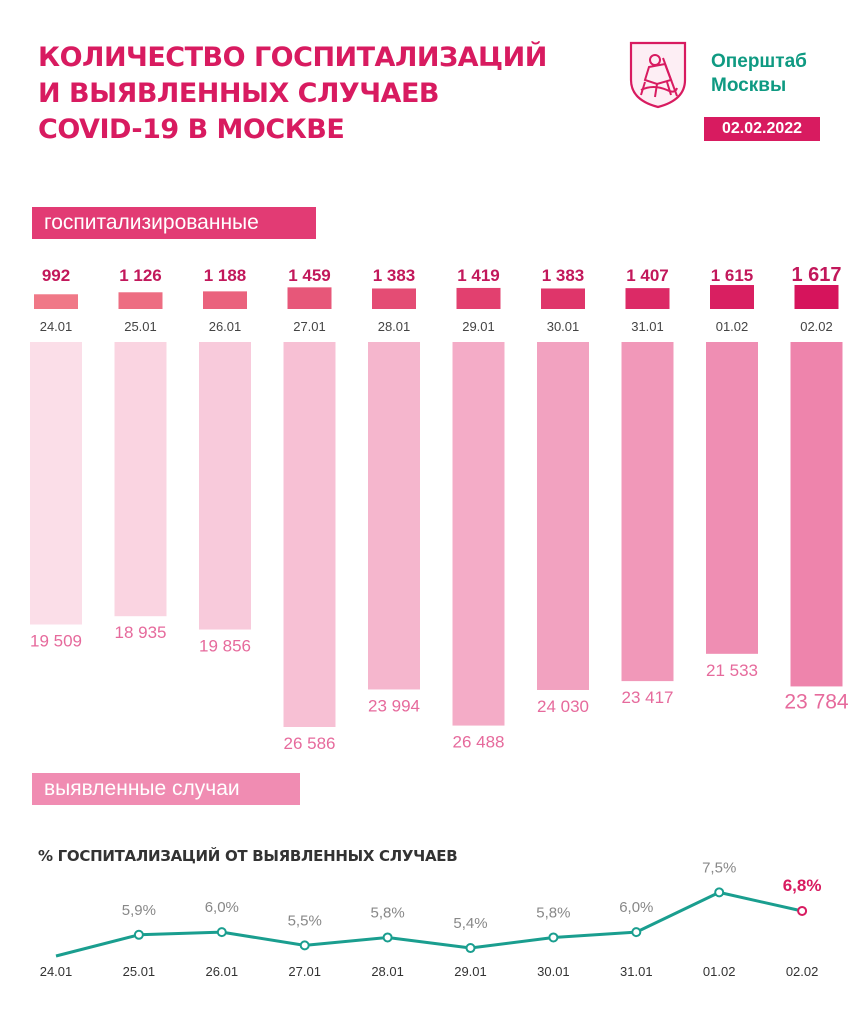 Image resolution: width=854 pixels, height=1024 pixels. I want to click on line-date-label: 30.01, so click(553, 971).